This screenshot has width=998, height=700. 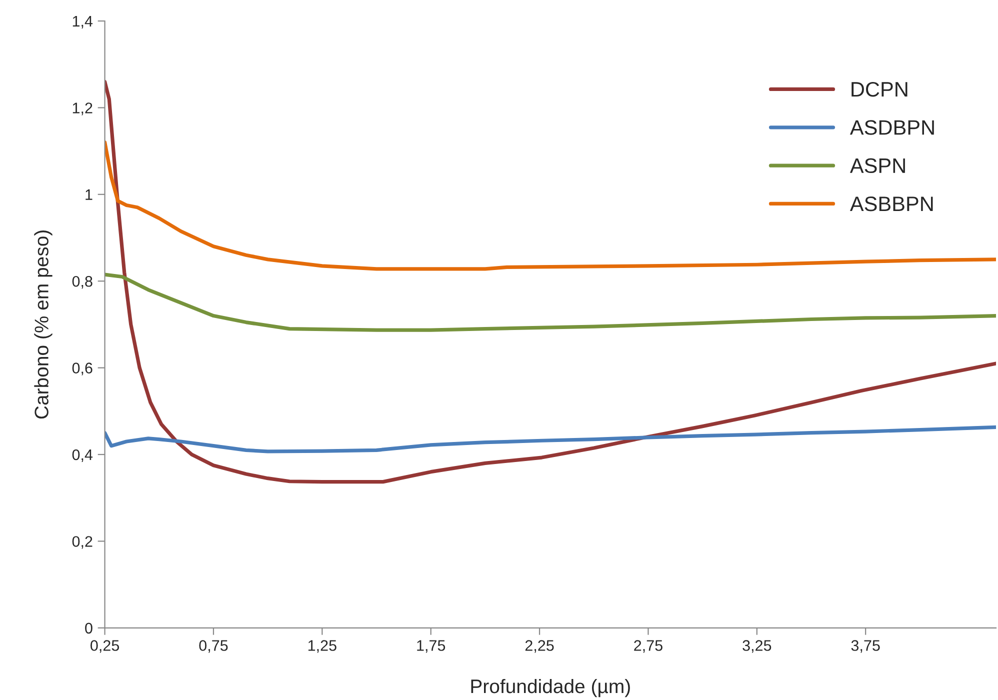 What do you see at coordinates (880, 89) in the screenshot?
I see `legend-label: DCPN` at bounding box center [880, 89].